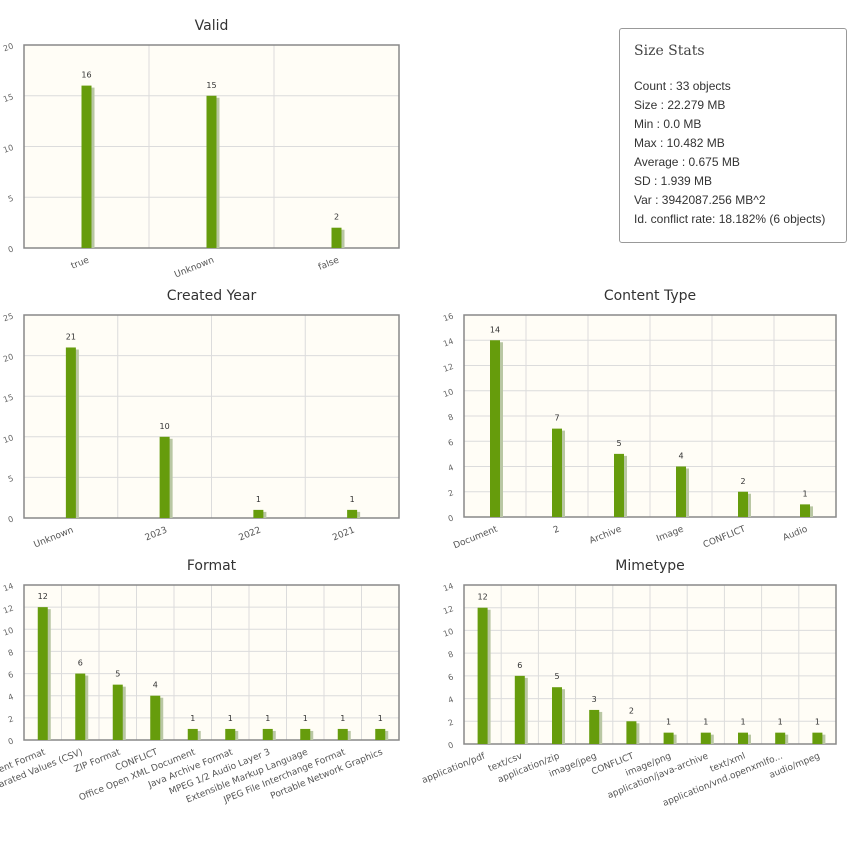 The height and width of the screenshot is (848, 852). What do you see at coordinates (451, 443) in the screenshot?
I see `content-type-y-tick-label: 6` at bounding box center [451, 443].